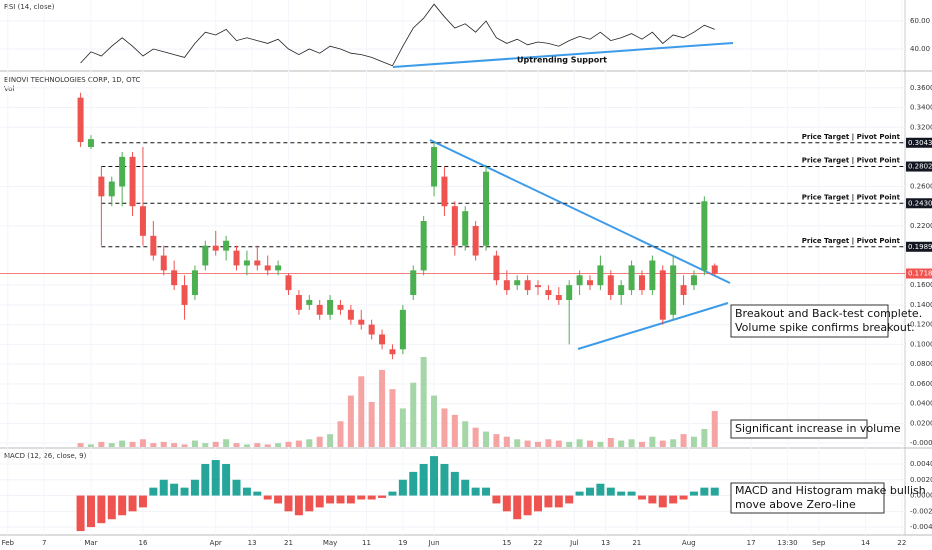 The height and width of the screenshot is (550, 932). What do you see at coordinates (216, 543) in the screenshot?
I see `x-tick-label: Apr` at bounding box center [216, 543].